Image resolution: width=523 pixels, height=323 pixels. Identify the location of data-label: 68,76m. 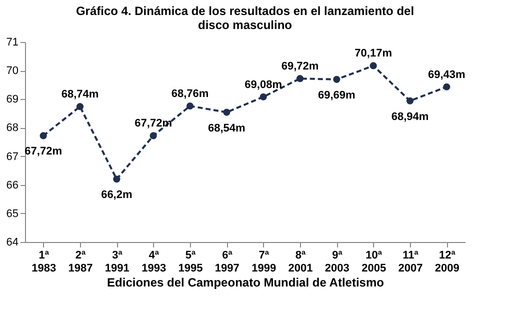
(190, 94).